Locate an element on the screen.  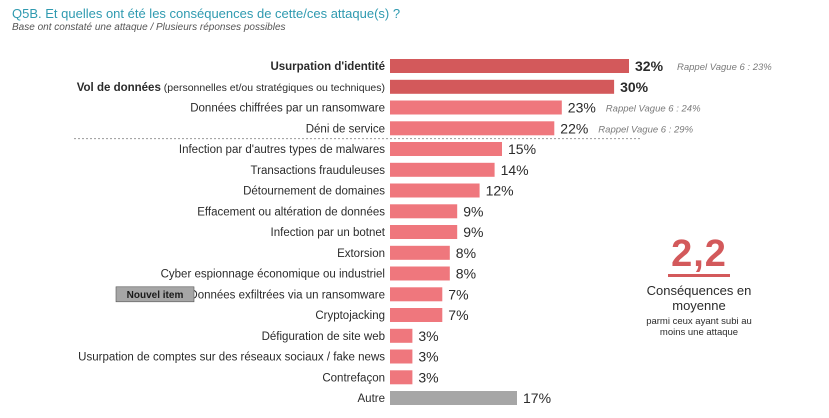
category-label: Infection par d'autres types de malwares is located at coordinates (282, 150).